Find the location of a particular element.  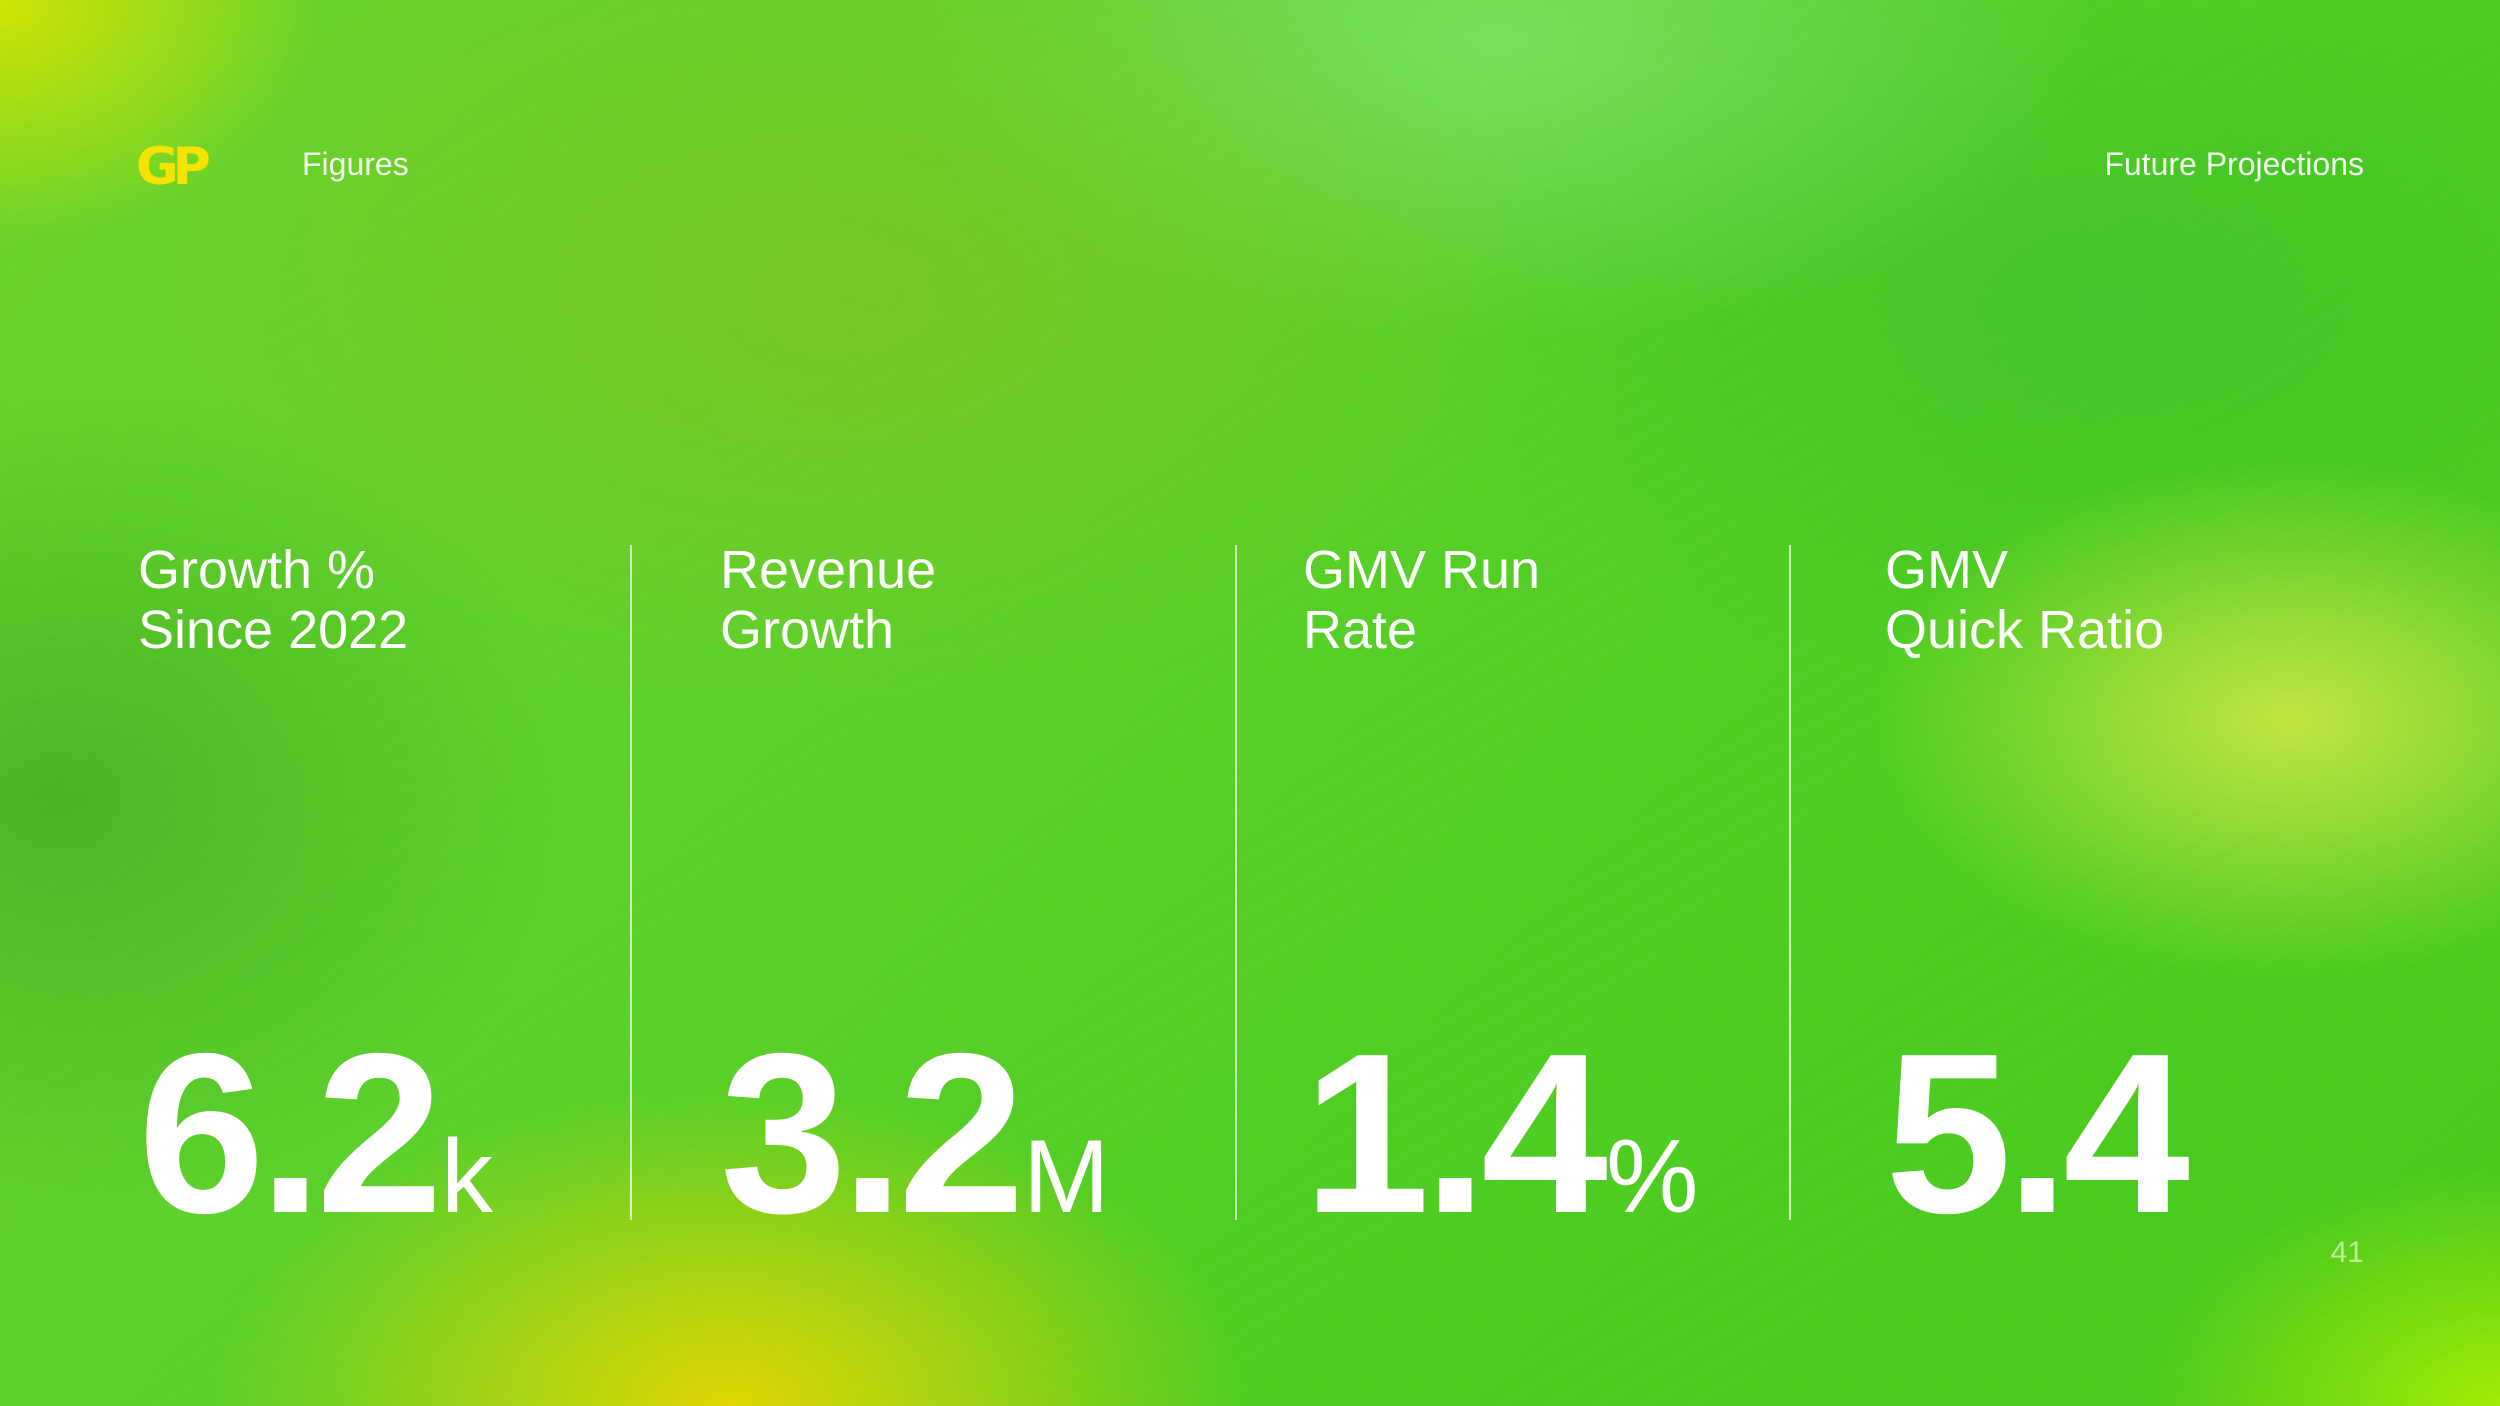

gp-logo: GP is located at coordinates (175, 165).